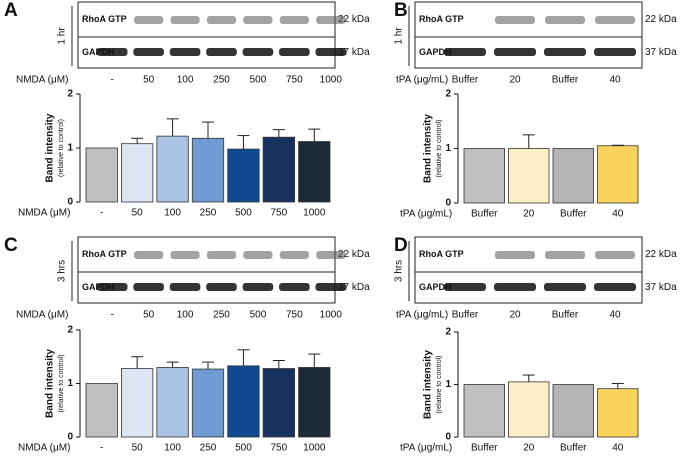  Describe the element at coordinates (70, 94) in the screenshot. I see `y-tick-label: 2` at that location.